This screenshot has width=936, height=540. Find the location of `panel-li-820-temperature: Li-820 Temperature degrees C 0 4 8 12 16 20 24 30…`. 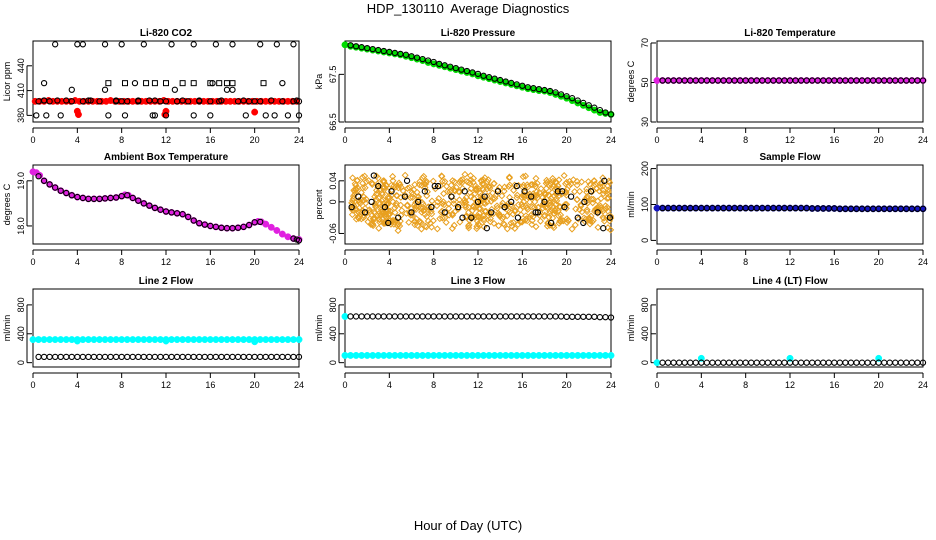

panel-li-820-temperature: Li-820 Temperature degrees C 0 4 8 12 16 20 24 30… is located at coordinates (777, 86).